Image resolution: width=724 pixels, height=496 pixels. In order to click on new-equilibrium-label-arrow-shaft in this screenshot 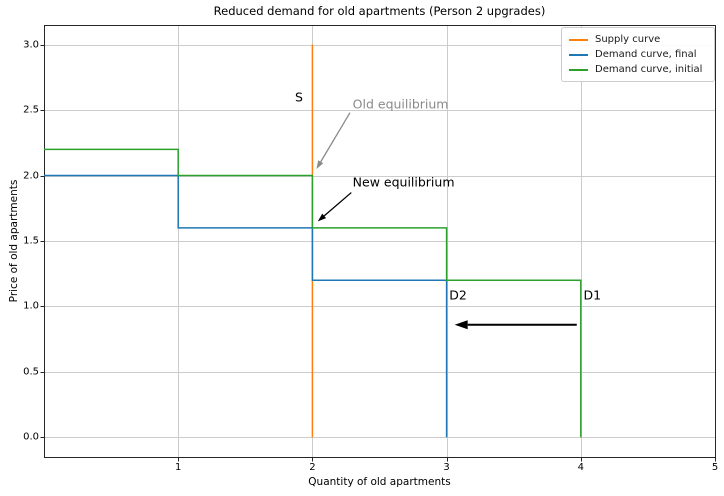, I will do `click(337, 204)`.